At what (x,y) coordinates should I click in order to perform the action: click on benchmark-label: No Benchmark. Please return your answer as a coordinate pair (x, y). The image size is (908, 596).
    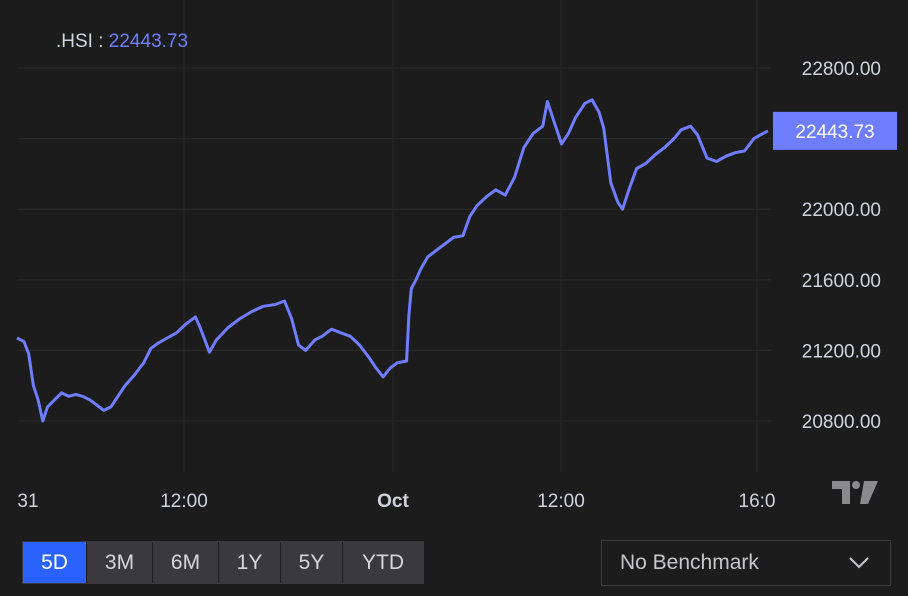
    Looking at the image, I should click on (689, 562).